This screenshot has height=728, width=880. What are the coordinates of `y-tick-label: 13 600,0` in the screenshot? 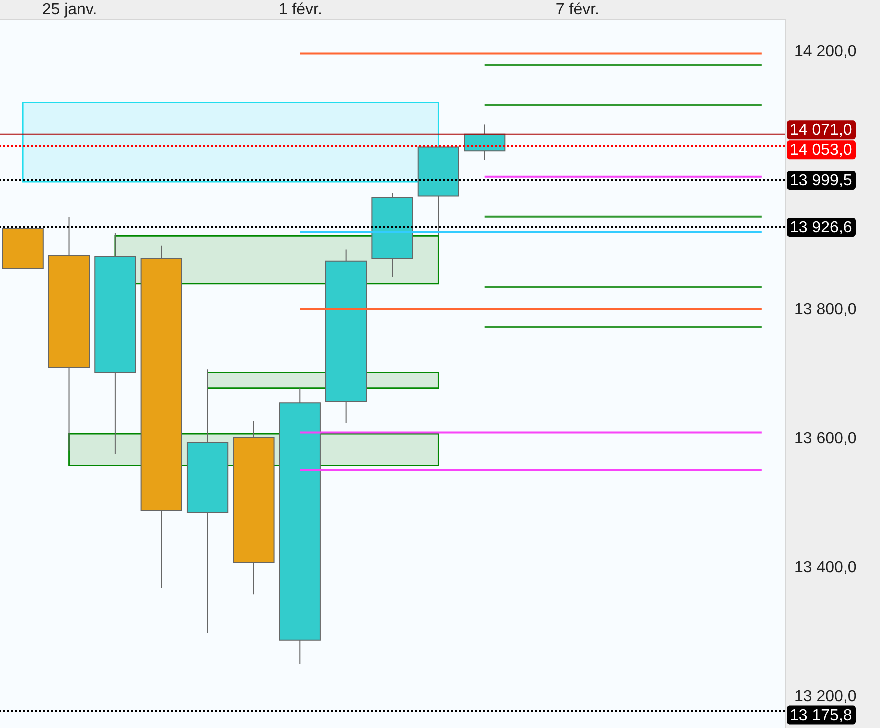 It's located at (825, 439).